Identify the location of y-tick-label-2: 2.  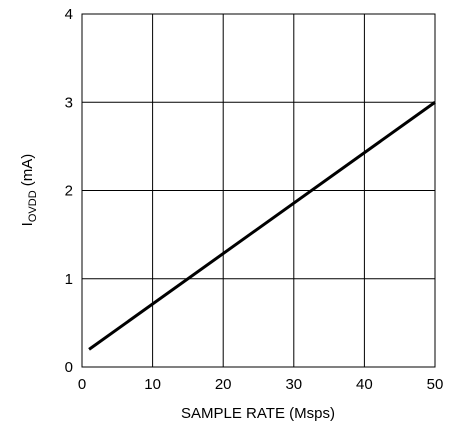
(69, 191).